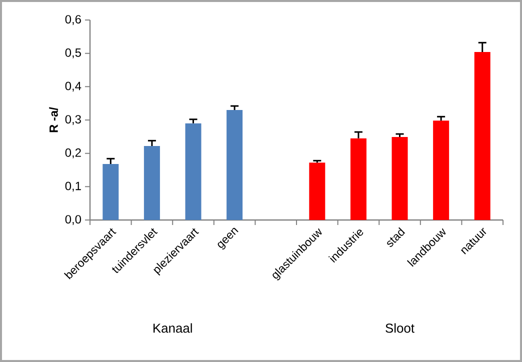 This screenshot has width=522, height=362. I want to click on text: Kanaal, so click(173, 328).